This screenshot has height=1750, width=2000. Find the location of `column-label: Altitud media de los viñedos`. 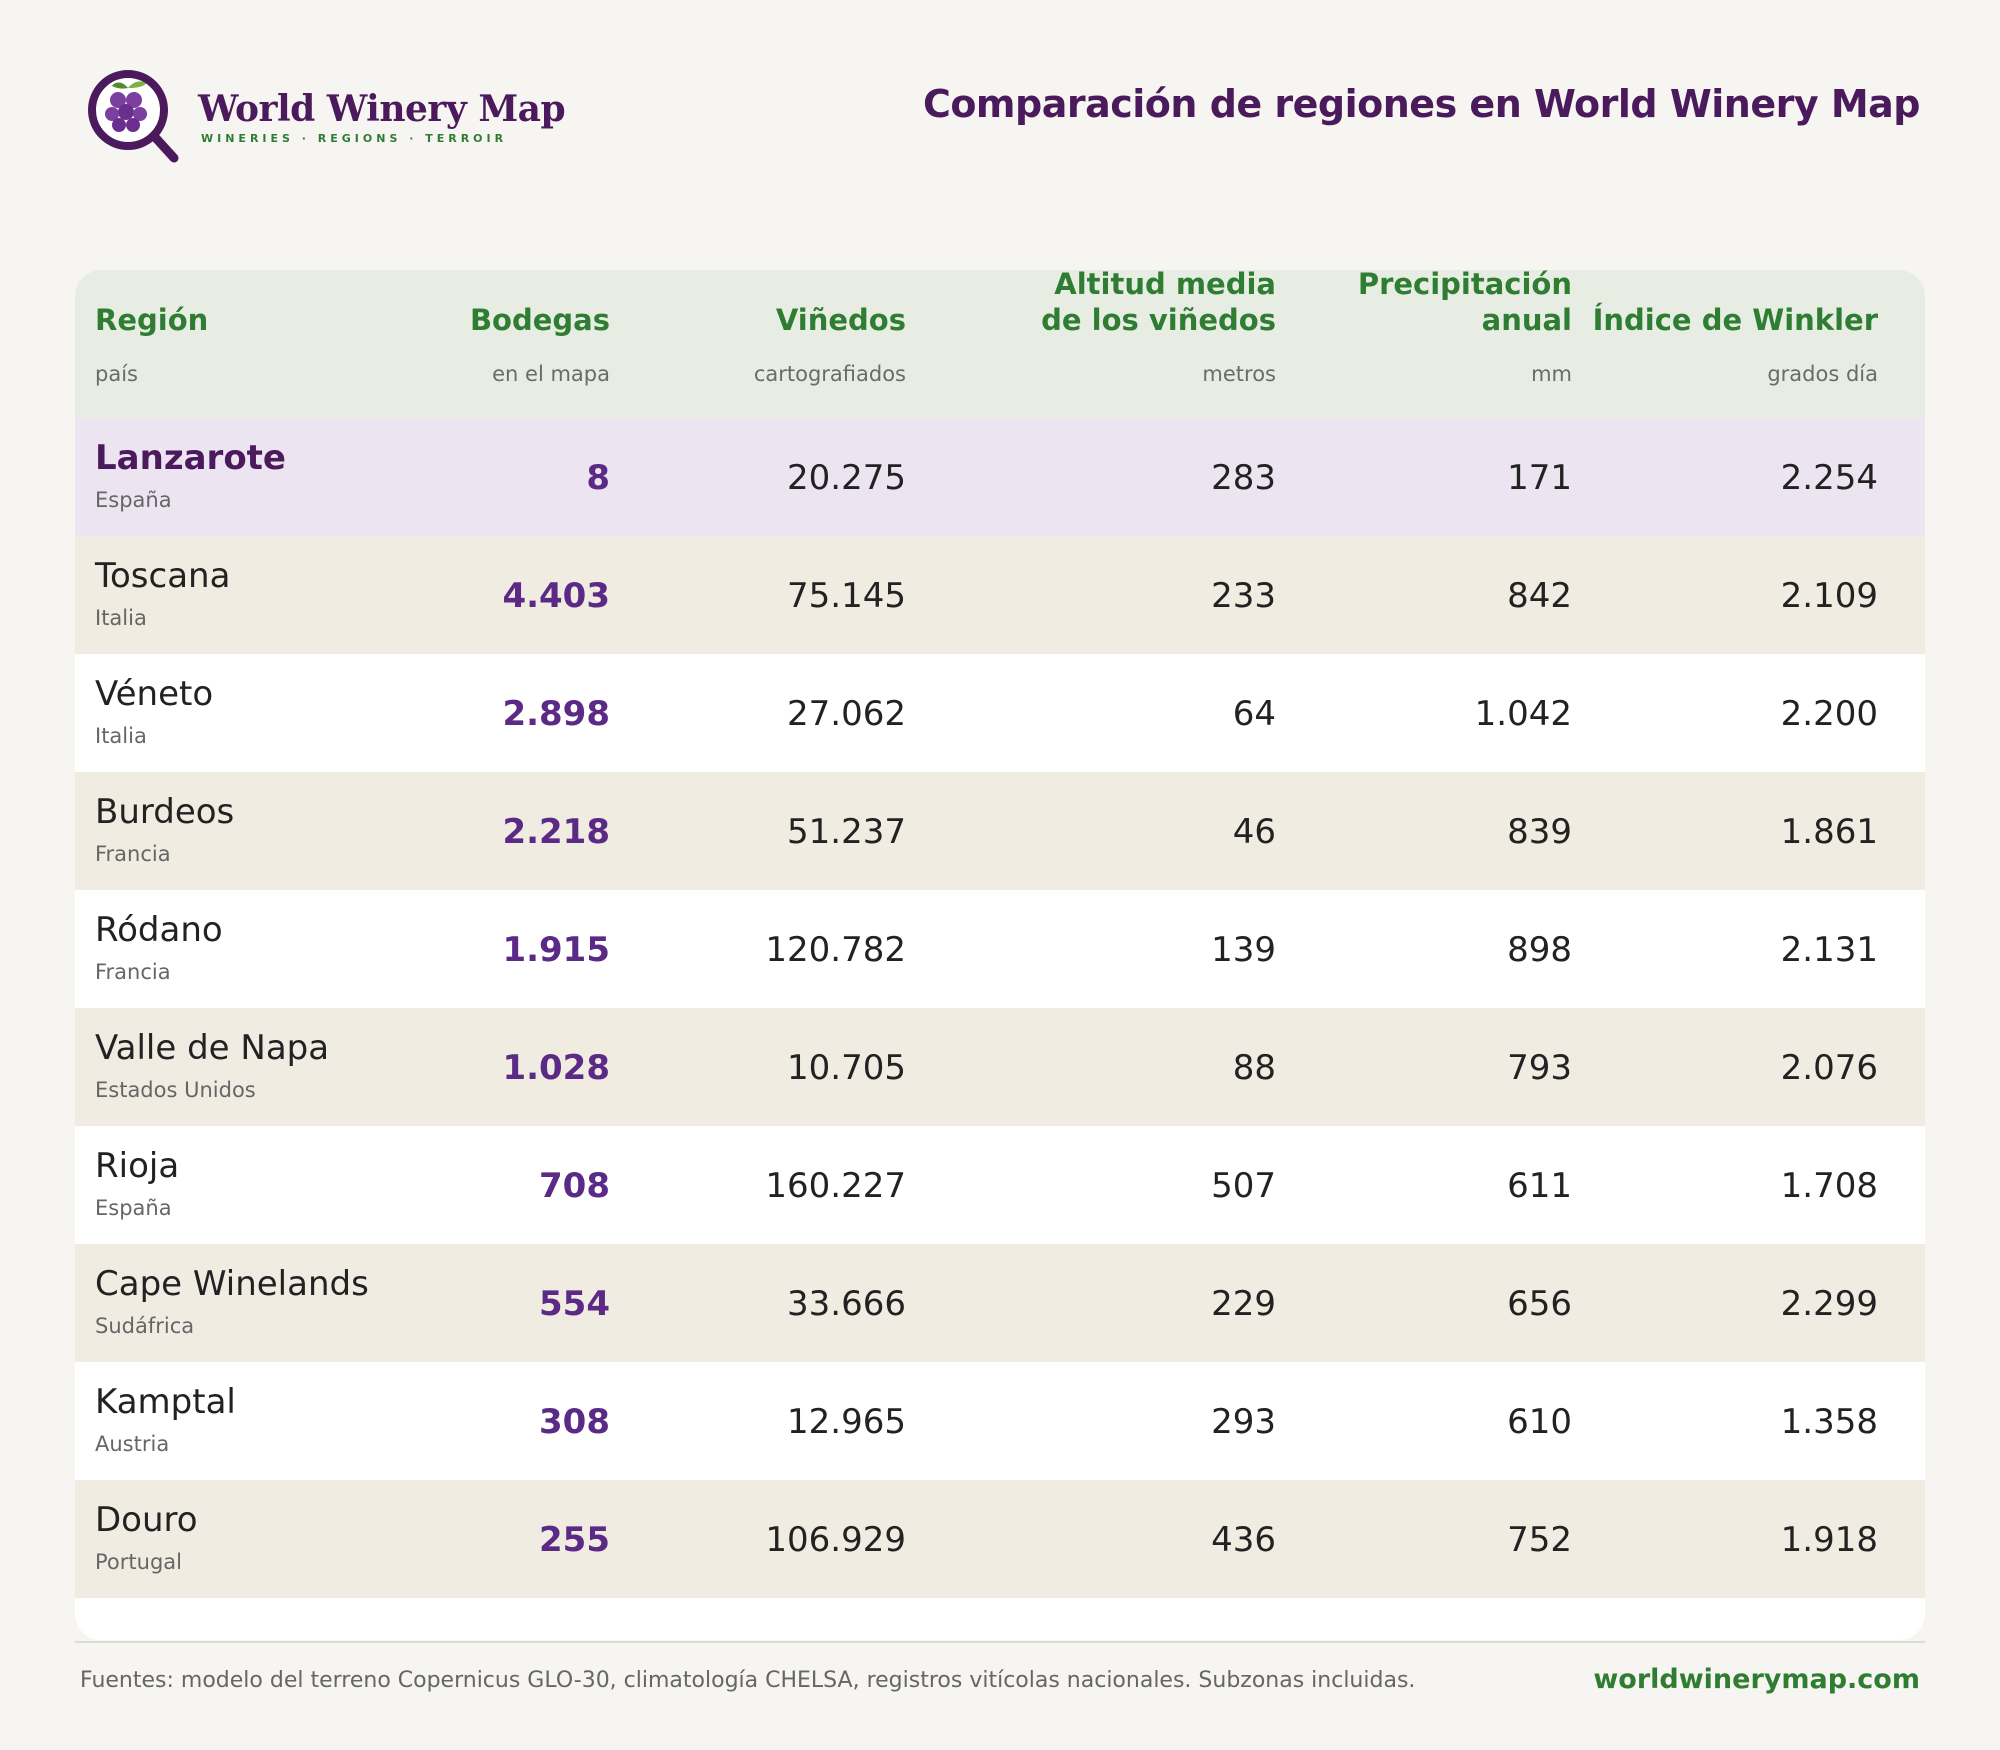

column-label: Altitud media de los viñedos is located at coordinates (1158, 304).